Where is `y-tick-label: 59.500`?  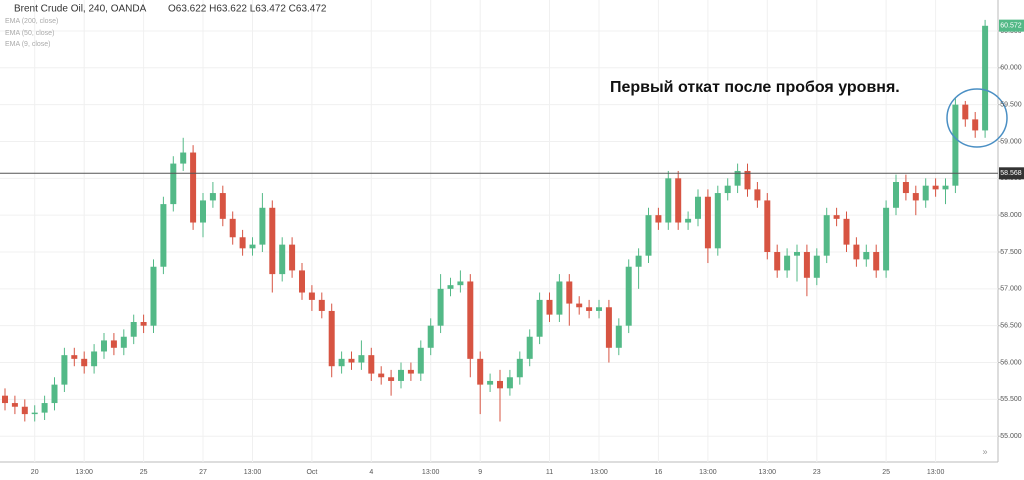
y-tick-label: 59.500 is located at coordinates (1011, 104).